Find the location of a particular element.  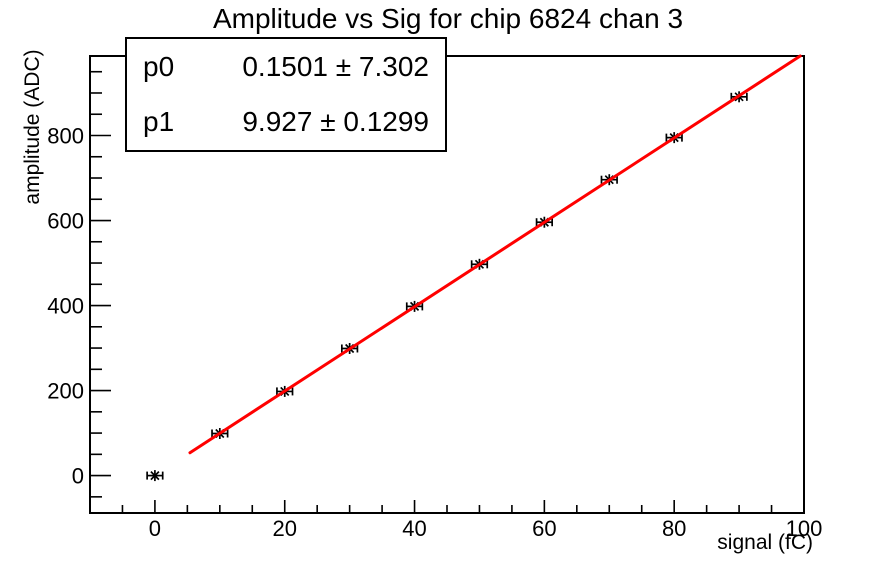

x-axis-tick-label: 40 is located at coordinates (414, 528).